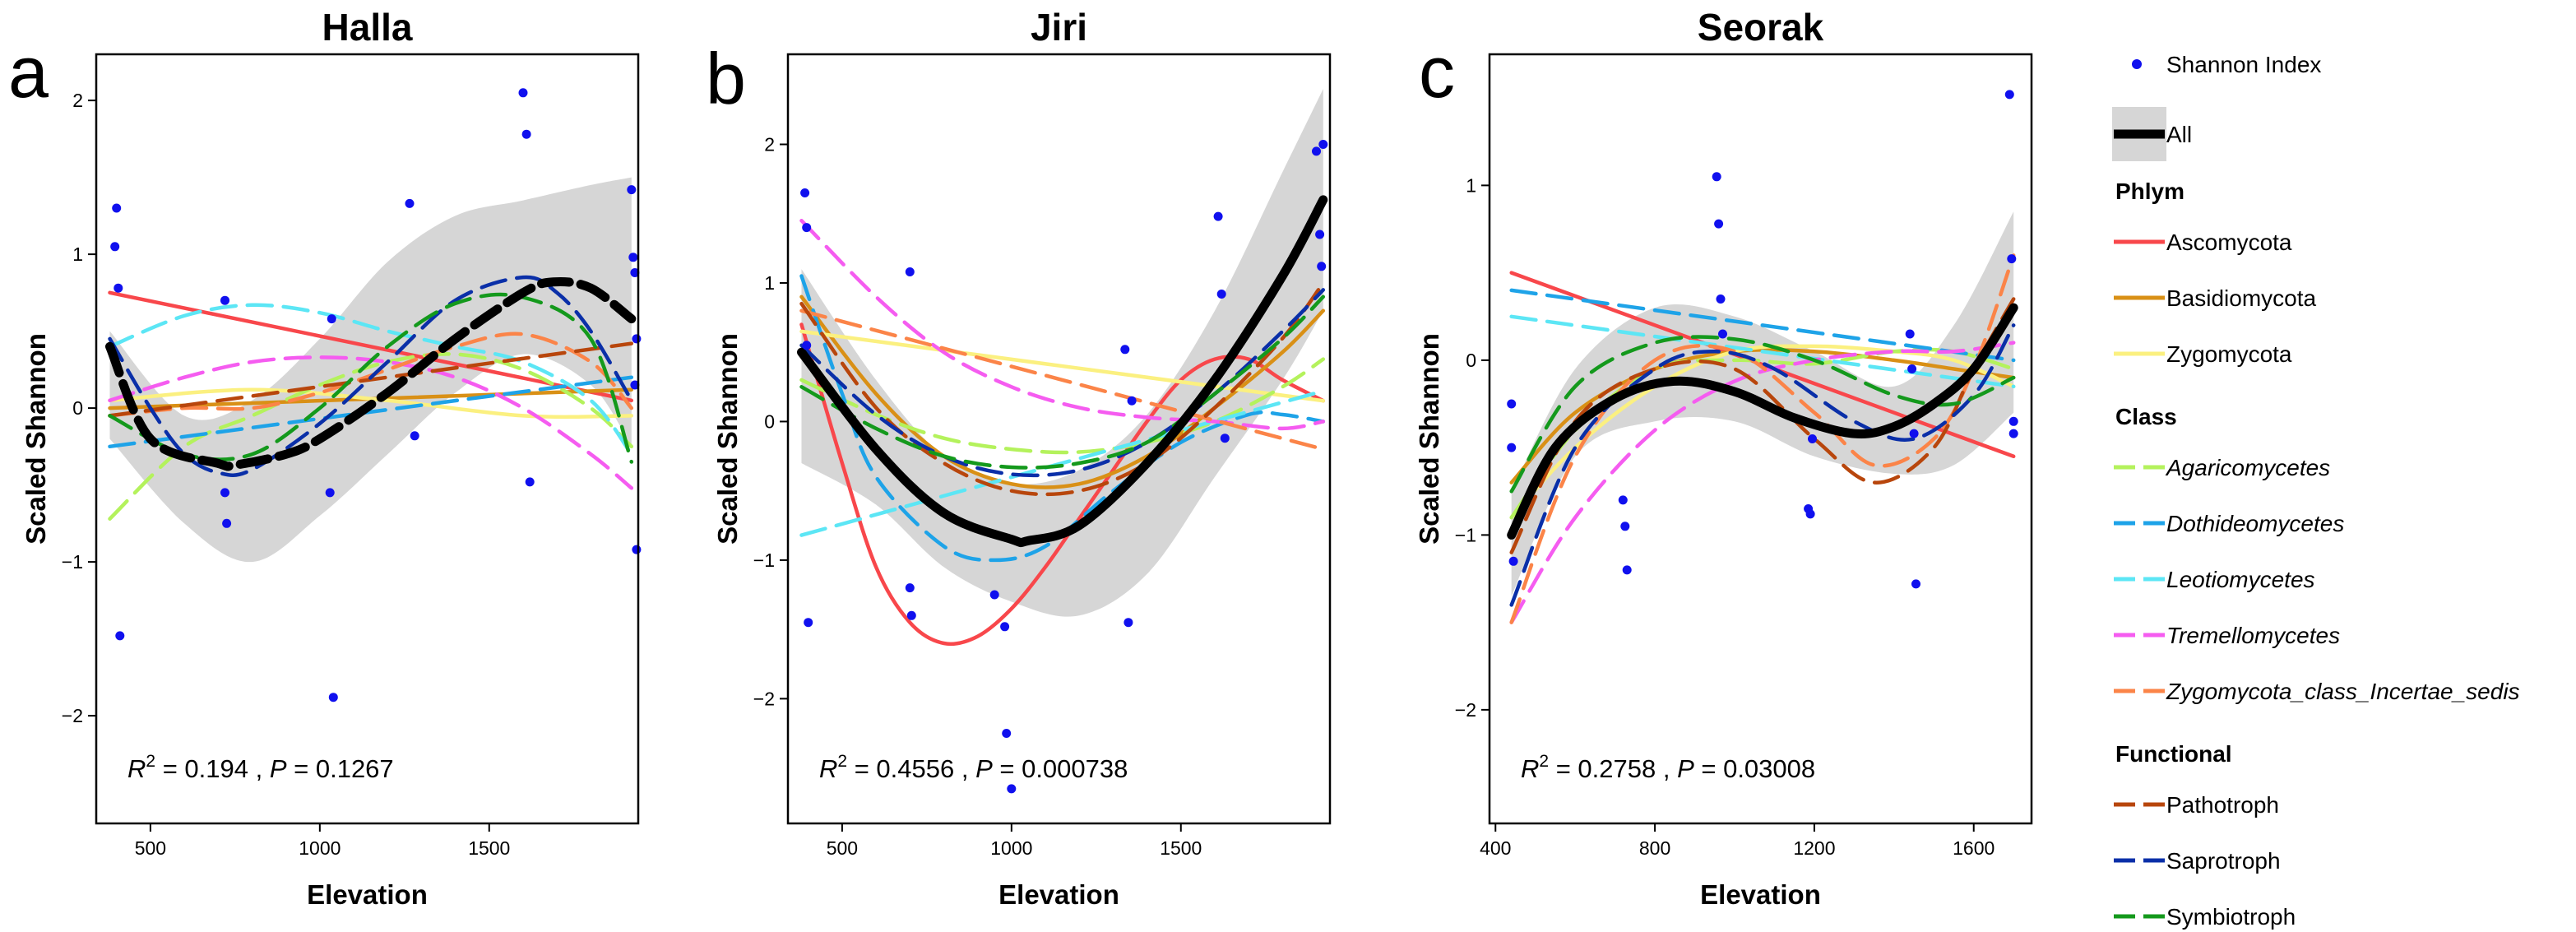 The width and height of the screenshot is (2576, 932). I want to click on legend-item-tremellomycetes: Tremellomycetes, so click(2253, 635).